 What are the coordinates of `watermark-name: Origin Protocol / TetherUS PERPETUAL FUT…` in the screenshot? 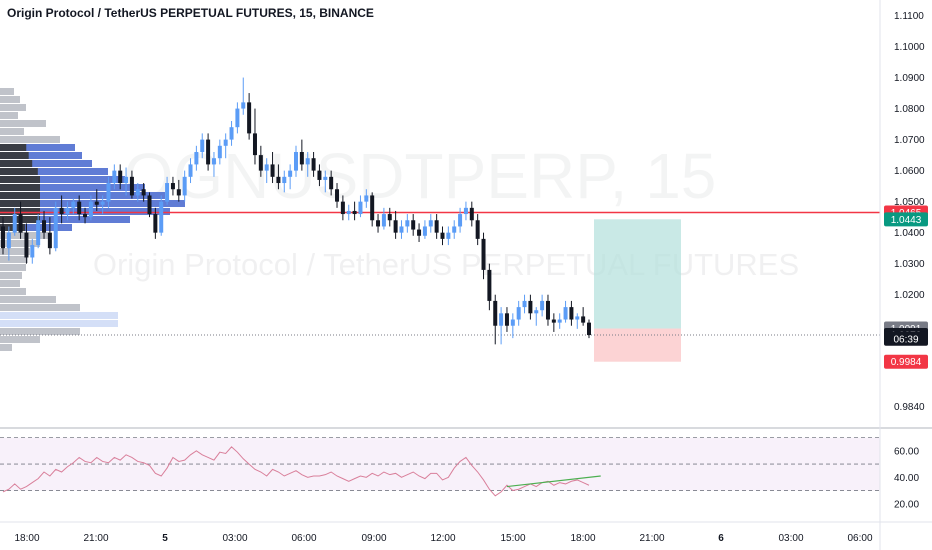 It's located at (446, 264).